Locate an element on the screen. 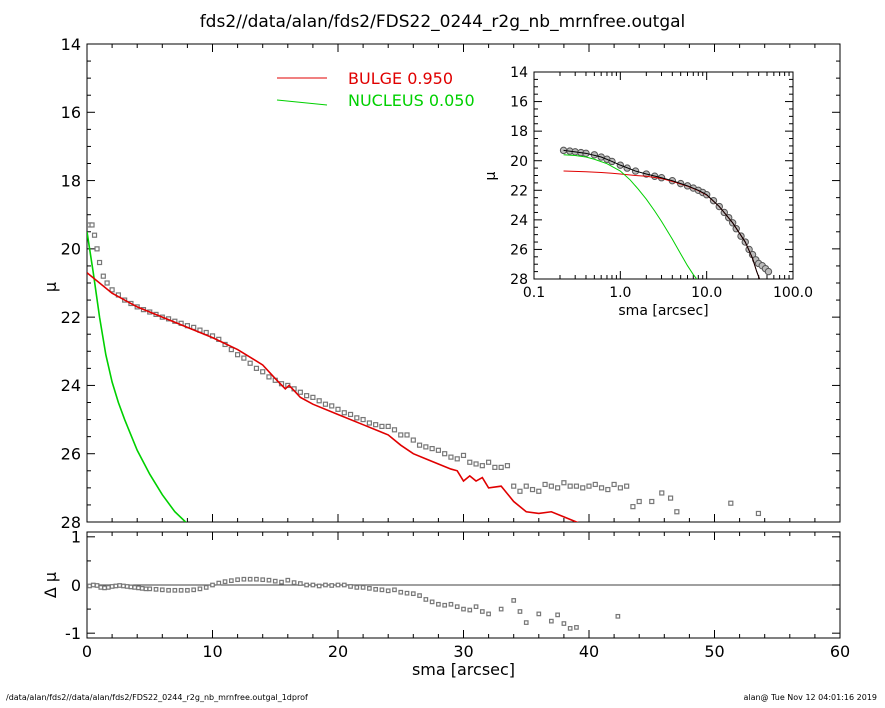  x-tick-label: 60 is located at coordinates (840, 651).